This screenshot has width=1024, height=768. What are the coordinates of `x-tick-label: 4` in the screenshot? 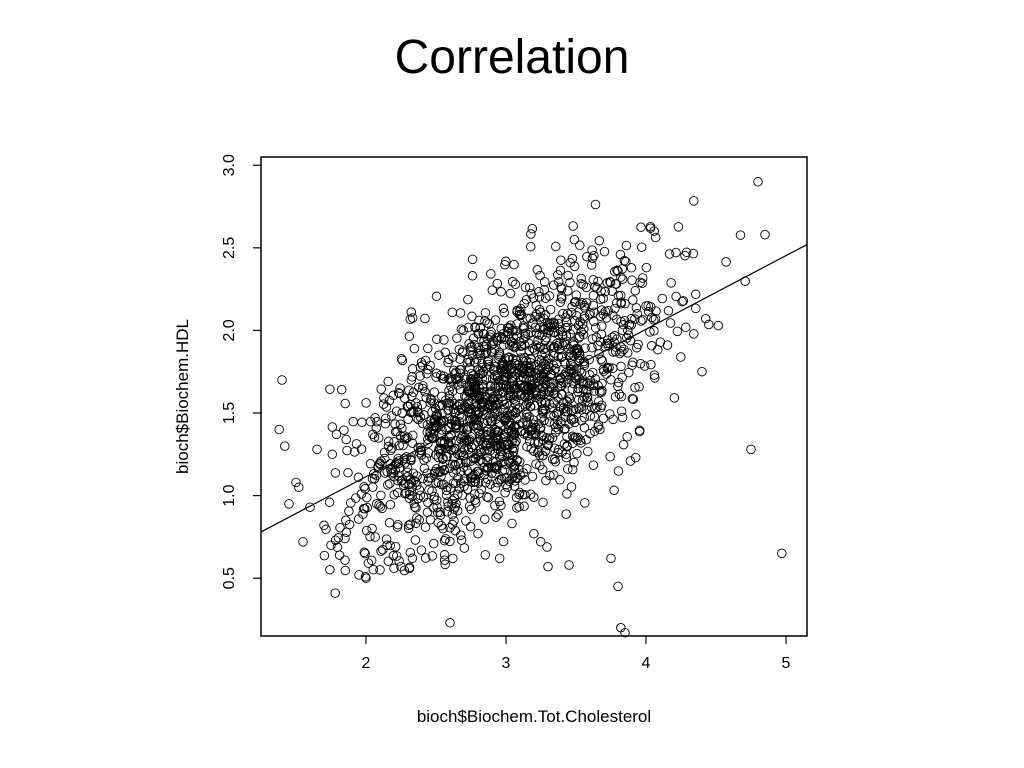 It's located at (646, 663).